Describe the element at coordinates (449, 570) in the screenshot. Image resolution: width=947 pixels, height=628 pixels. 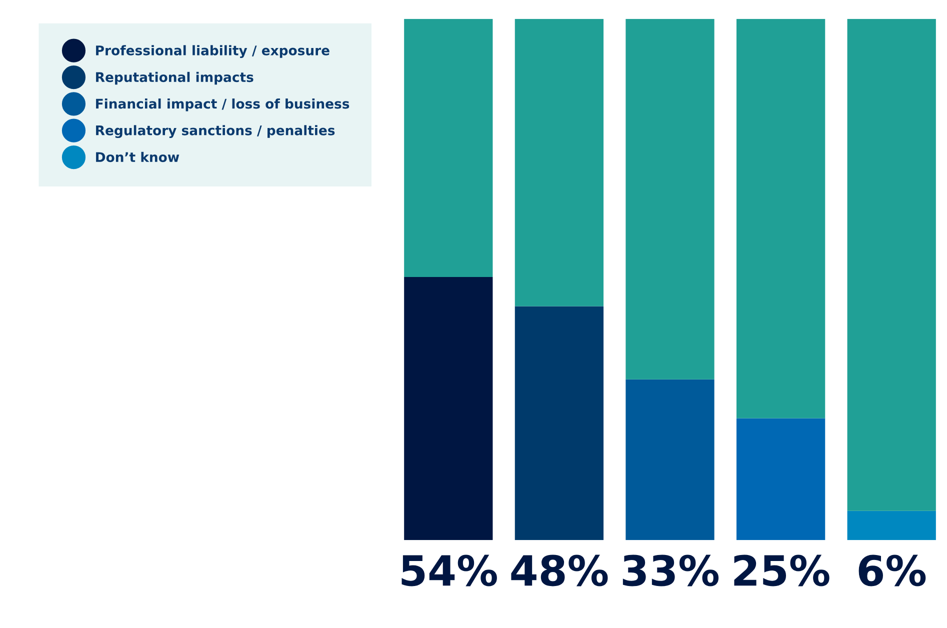
I see `data-label: 54%` at that location.